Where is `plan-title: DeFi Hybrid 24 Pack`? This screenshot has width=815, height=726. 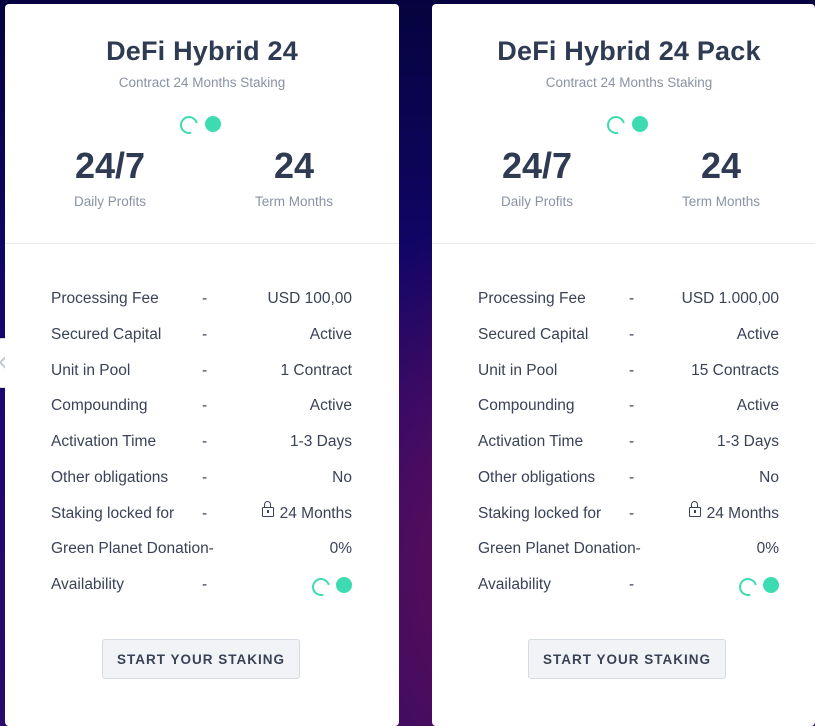
plan-title: DeFi Hybrid 24 Pack is located at coordinates (629, 51).